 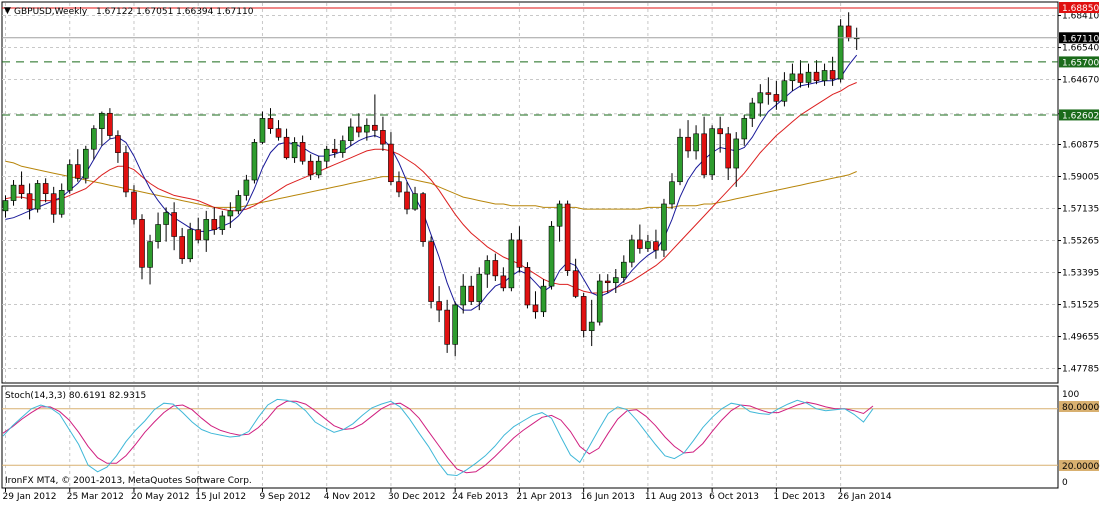 I want to click on collapse-triangle-icon: ▼, so click(x=7, y=11).